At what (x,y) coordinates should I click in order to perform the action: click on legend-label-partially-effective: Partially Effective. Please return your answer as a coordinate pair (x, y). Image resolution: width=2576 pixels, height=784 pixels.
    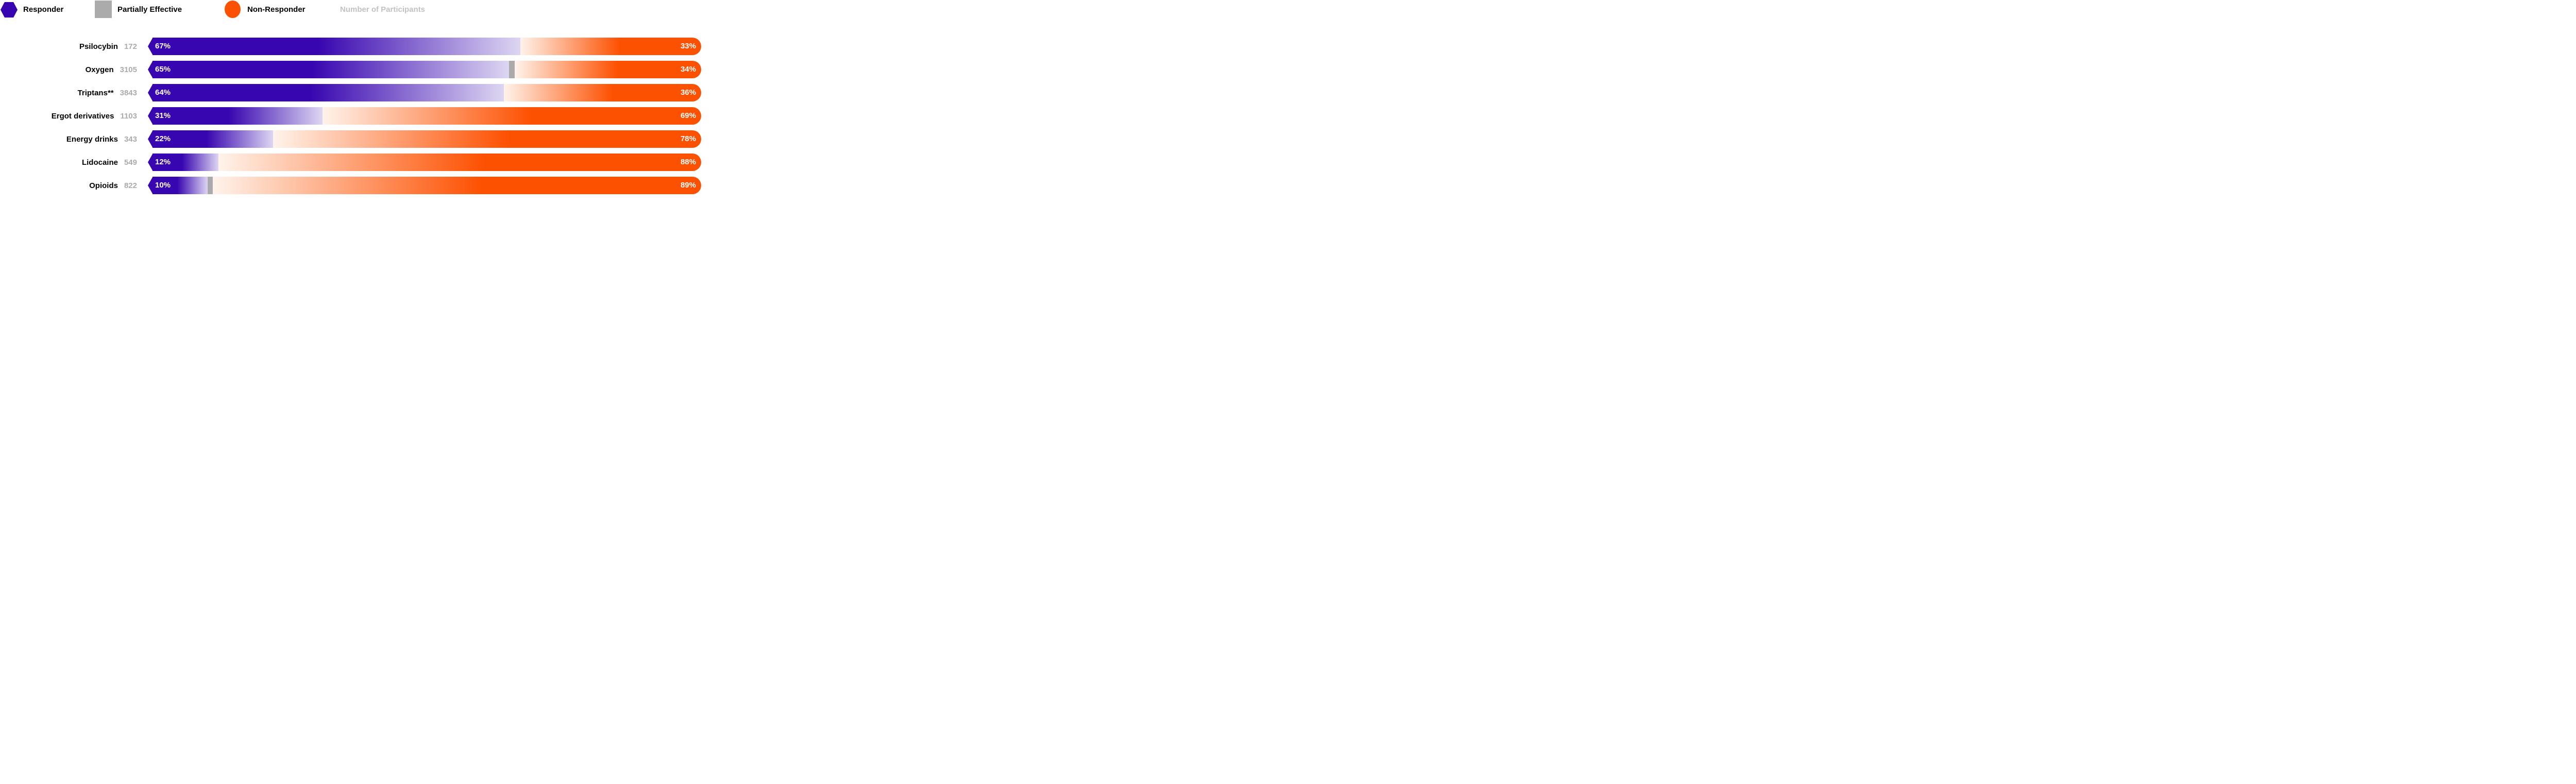
    Looking at the image, I should click on (149, 9).